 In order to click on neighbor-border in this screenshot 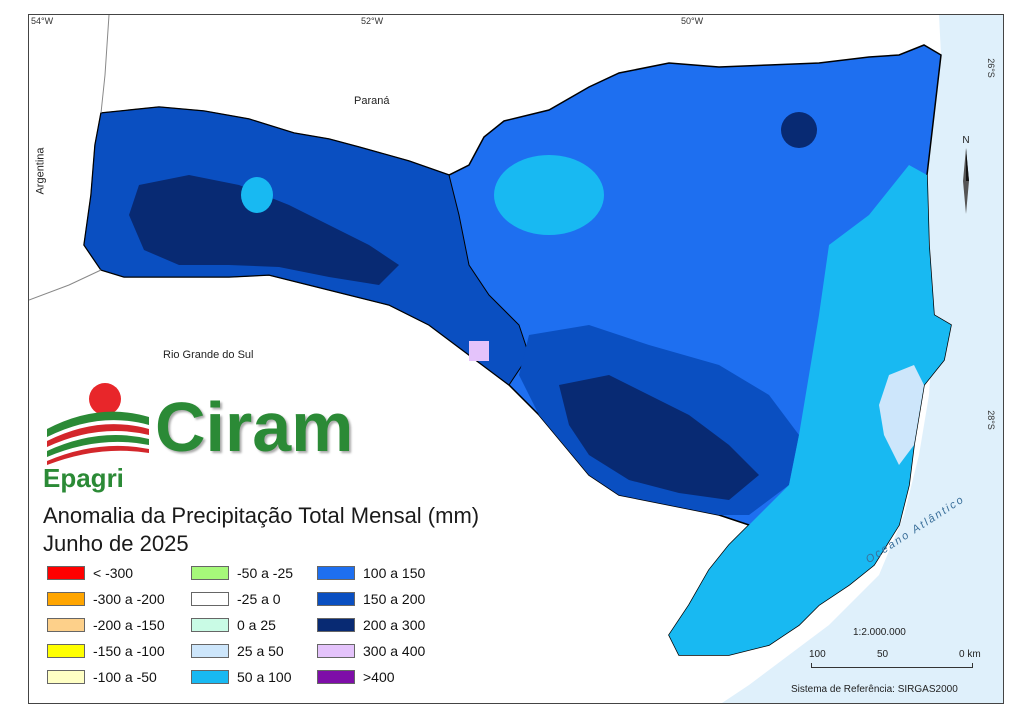, I will do `click(65, 285)`.